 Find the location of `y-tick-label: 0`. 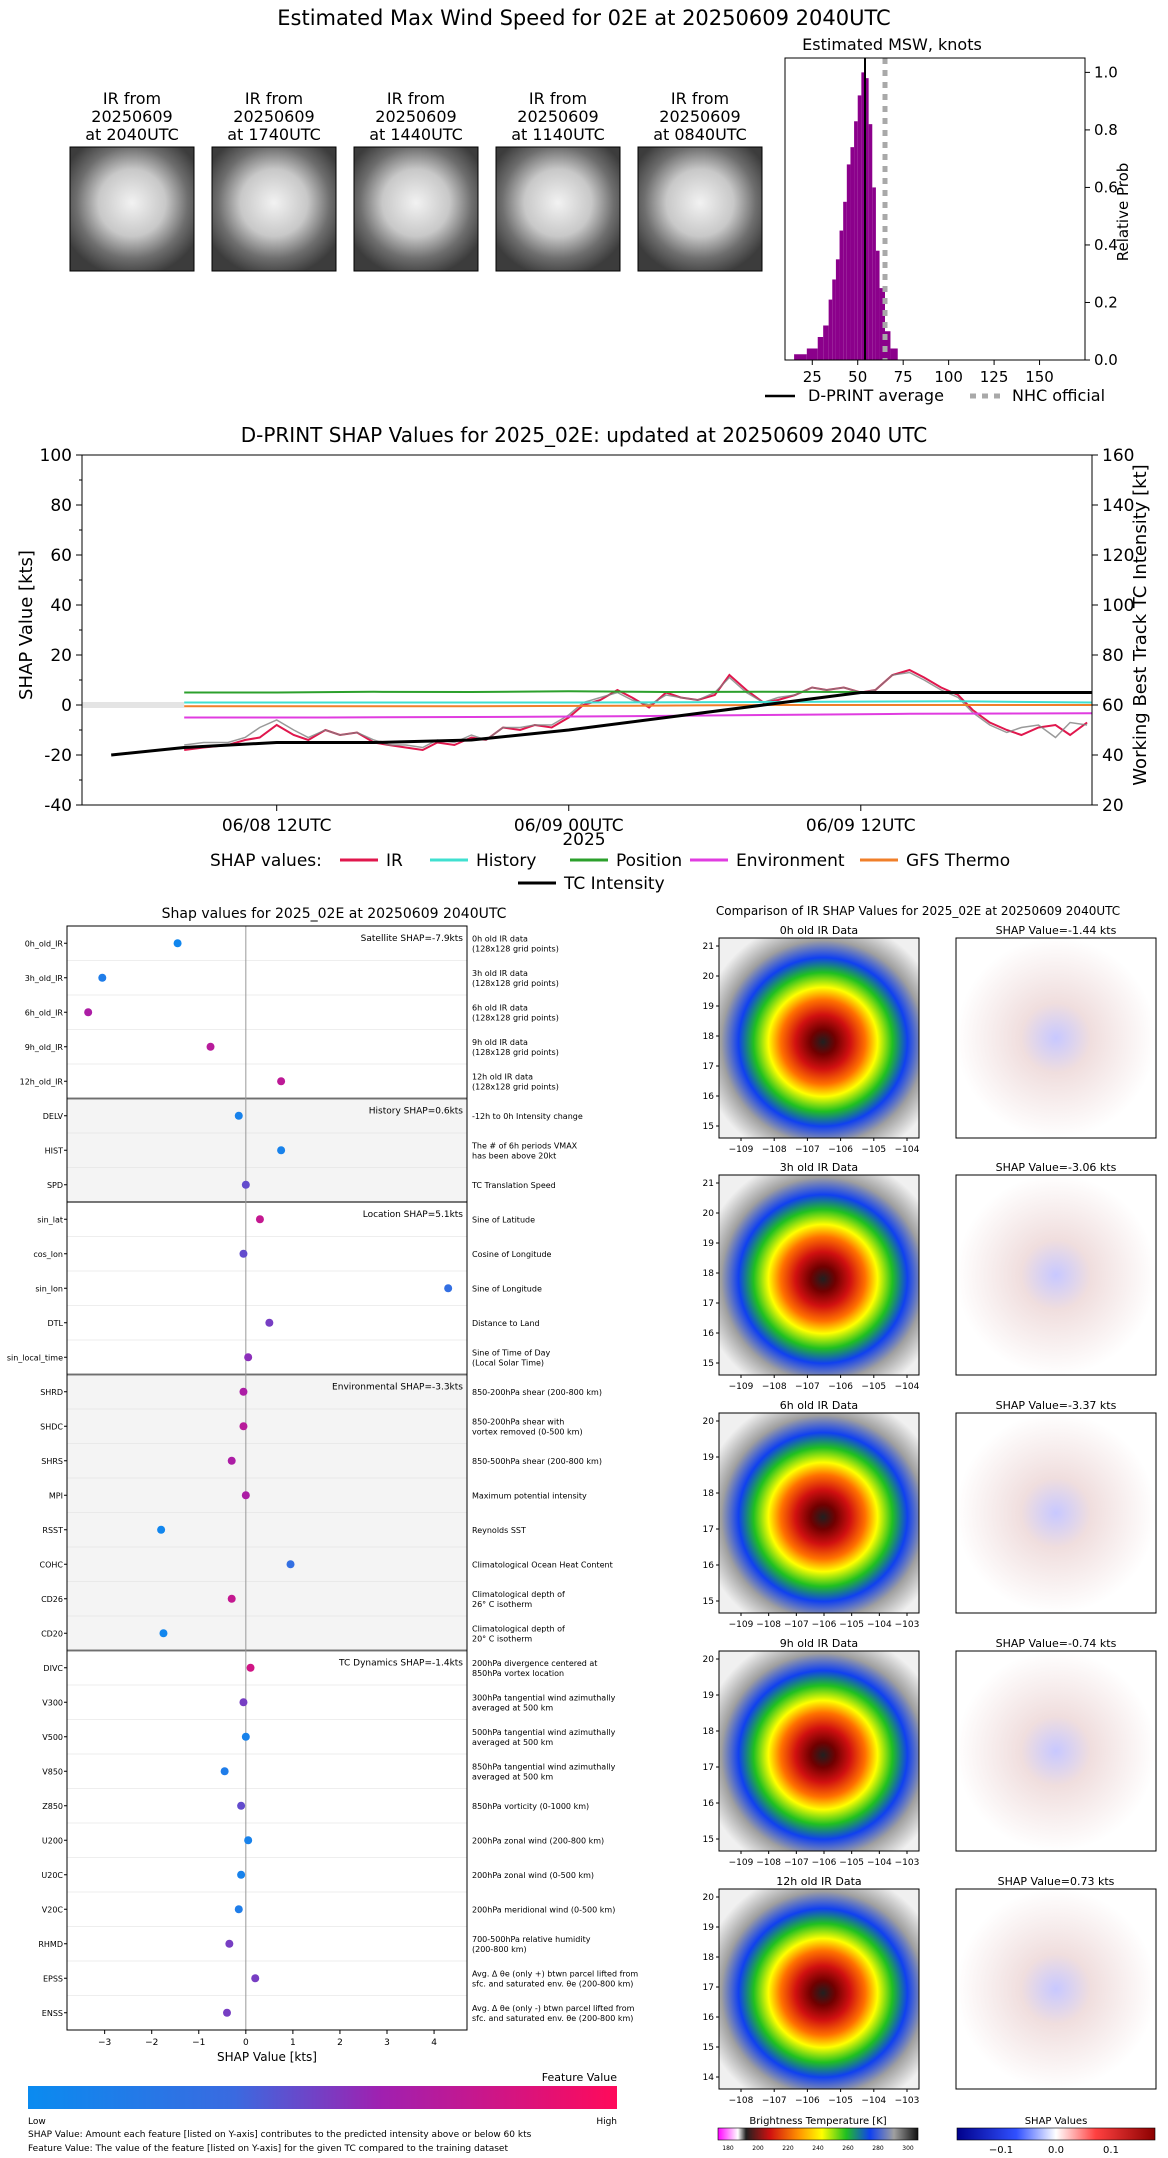

y-tick-label: 0 is located at coordinates (66, 706).